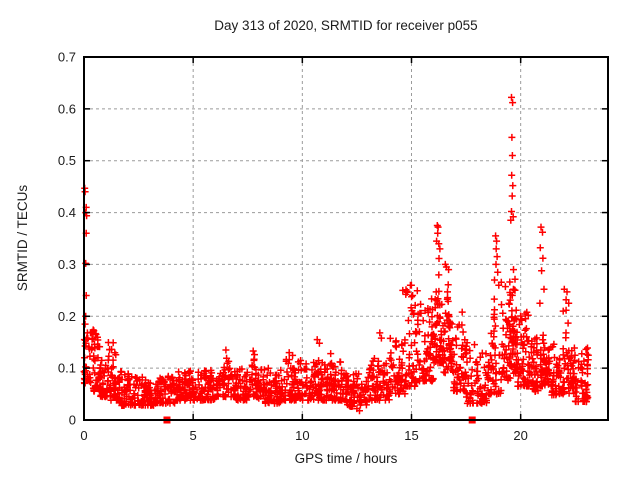  I want to click on y-tick-label: 0.3, so click(67, 264).